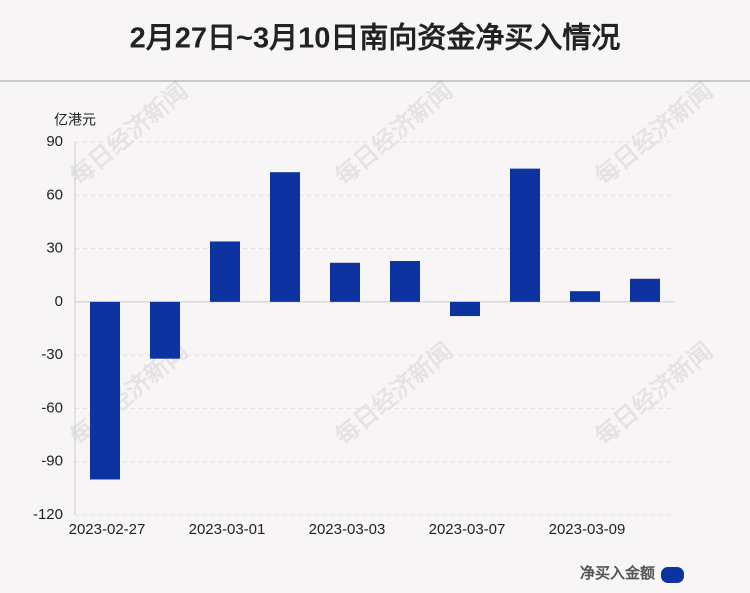  Describe the element at coordinates (75, 120) in the screenshot. I see `y-unit: 亿港元` at that location.